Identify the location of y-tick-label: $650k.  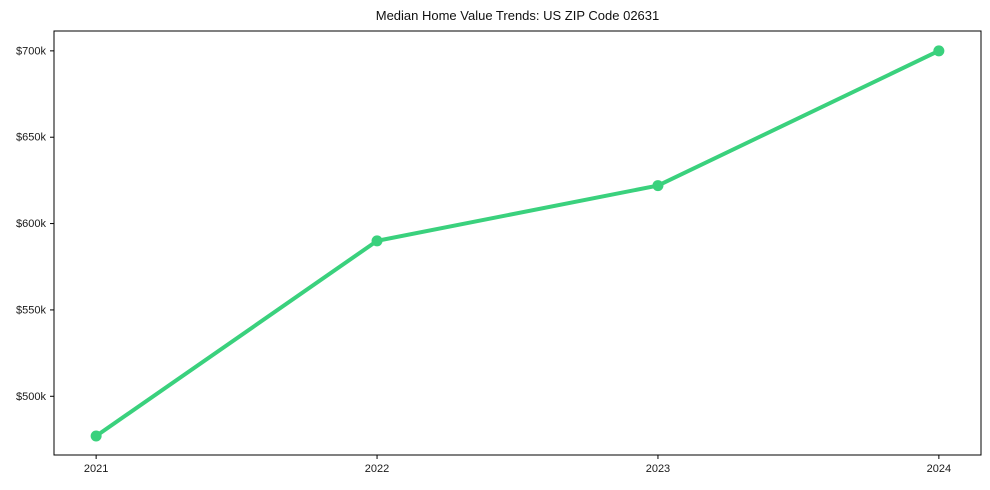
(31, 138).